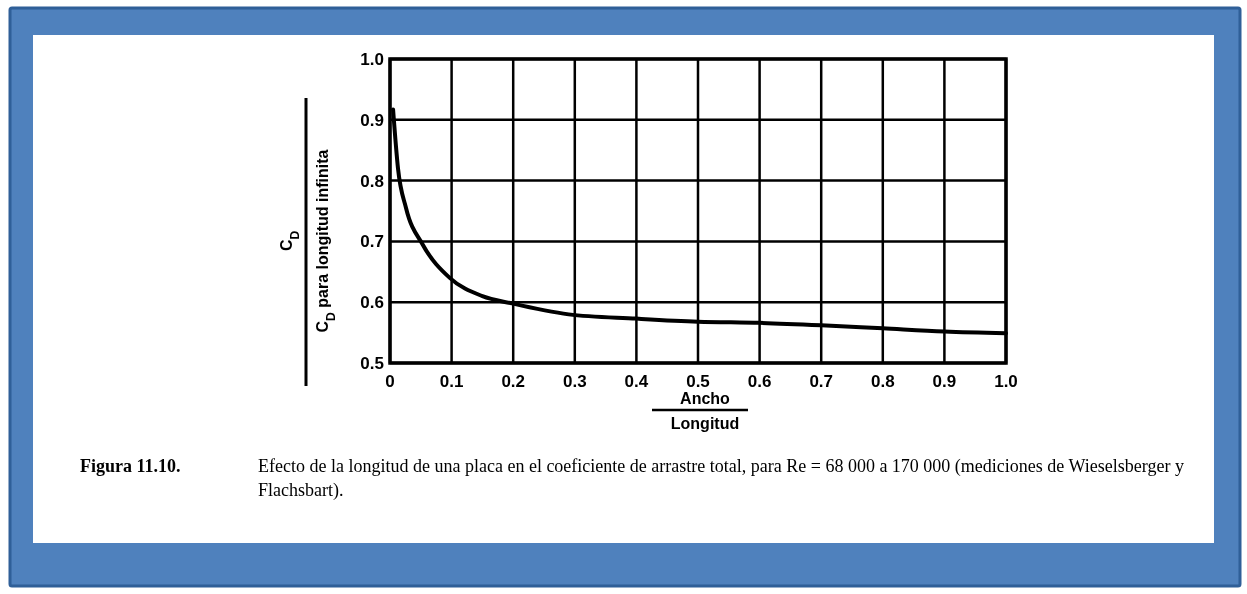 Image resolution: width=1247 pixels, height=594 pixels. What do you see at coordinates (372, 59) in the screenshot?
I see `y-tick-label: 1.0` at bounding box center [372, 59].